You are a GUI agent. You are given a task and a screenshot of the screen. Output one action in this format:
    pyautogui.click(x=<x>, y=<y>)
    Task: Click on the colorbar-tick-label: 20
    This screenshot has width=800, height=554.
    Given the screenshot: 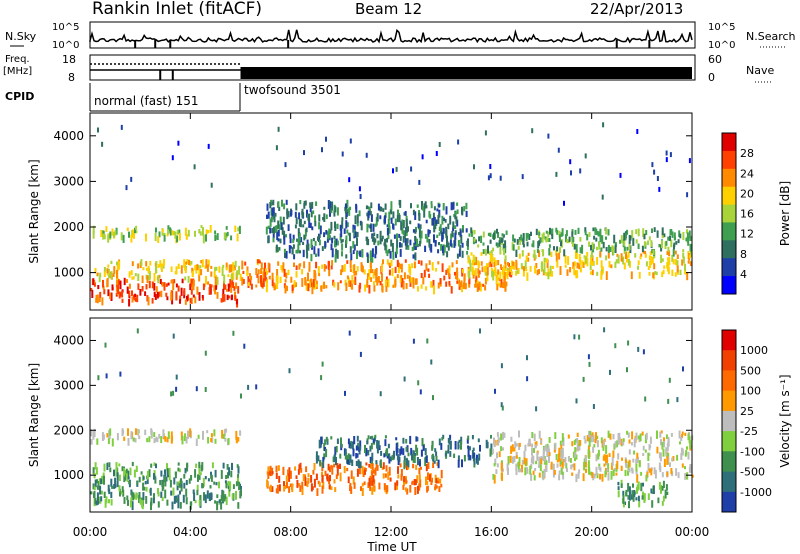 What is the action you would take?
    pyautogui.click(x=747, y=193)
    